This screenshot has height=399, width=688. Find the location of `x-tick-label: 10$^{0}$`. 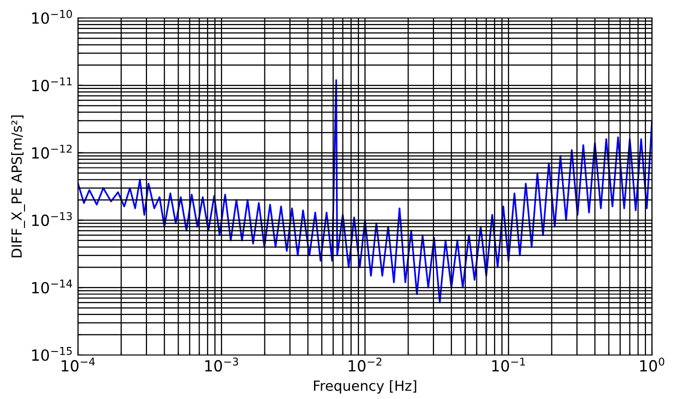

x-tick-label: 10$^{0}$ is located at coordinates (652, 365).